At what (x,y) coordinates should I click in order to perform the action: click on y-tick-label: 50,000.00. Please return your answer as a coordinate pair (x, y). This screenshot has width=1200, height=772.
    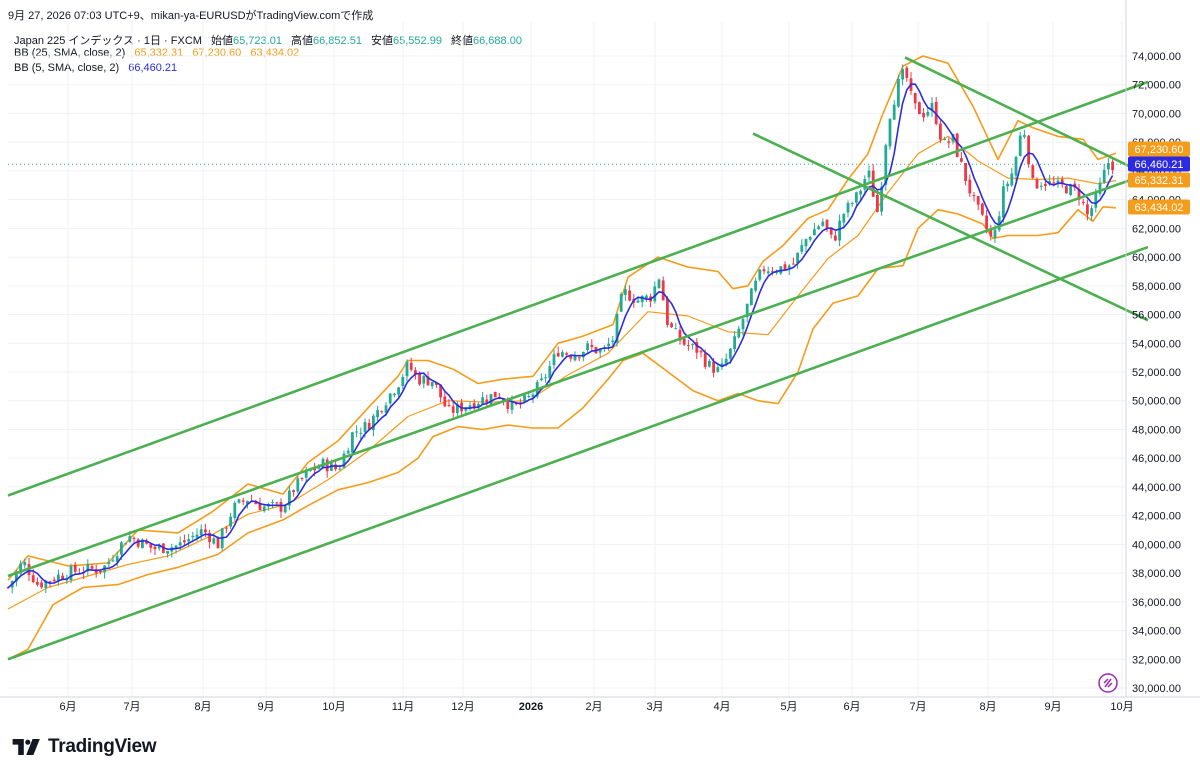
    Looking at the image, I should click on (1156, 402).